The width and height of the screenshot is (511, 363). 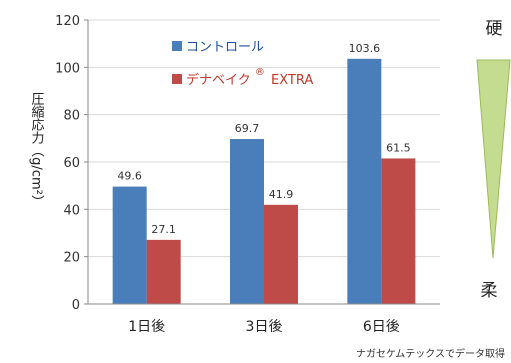 What do you see at coordinates (146, 327) in the screenshot?
I see `x-category-label: 1日後` at bounding box center [146, 327].